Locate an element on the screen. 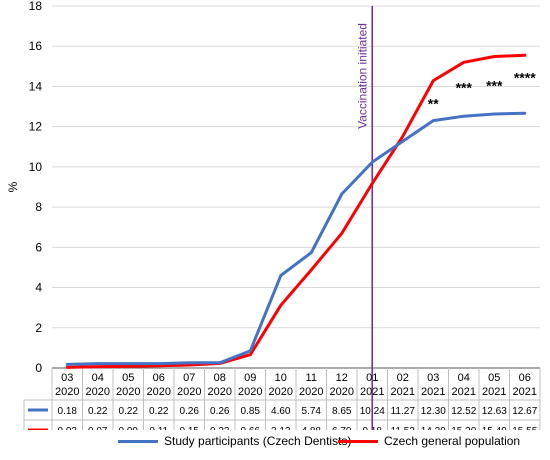 The width and height of the screenshot is (550, 460). y-tick-label-14: 14 is located at coordinates (36, 86).